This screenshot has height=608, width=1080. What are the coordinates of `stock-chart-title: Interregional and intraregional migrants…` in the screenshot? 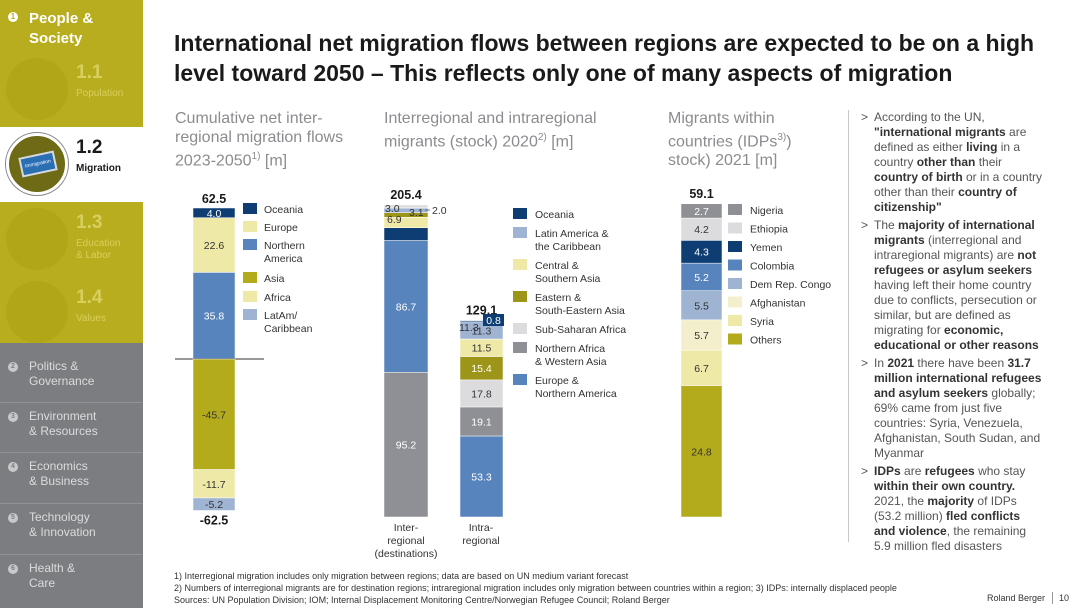 It's located at (499, 130).